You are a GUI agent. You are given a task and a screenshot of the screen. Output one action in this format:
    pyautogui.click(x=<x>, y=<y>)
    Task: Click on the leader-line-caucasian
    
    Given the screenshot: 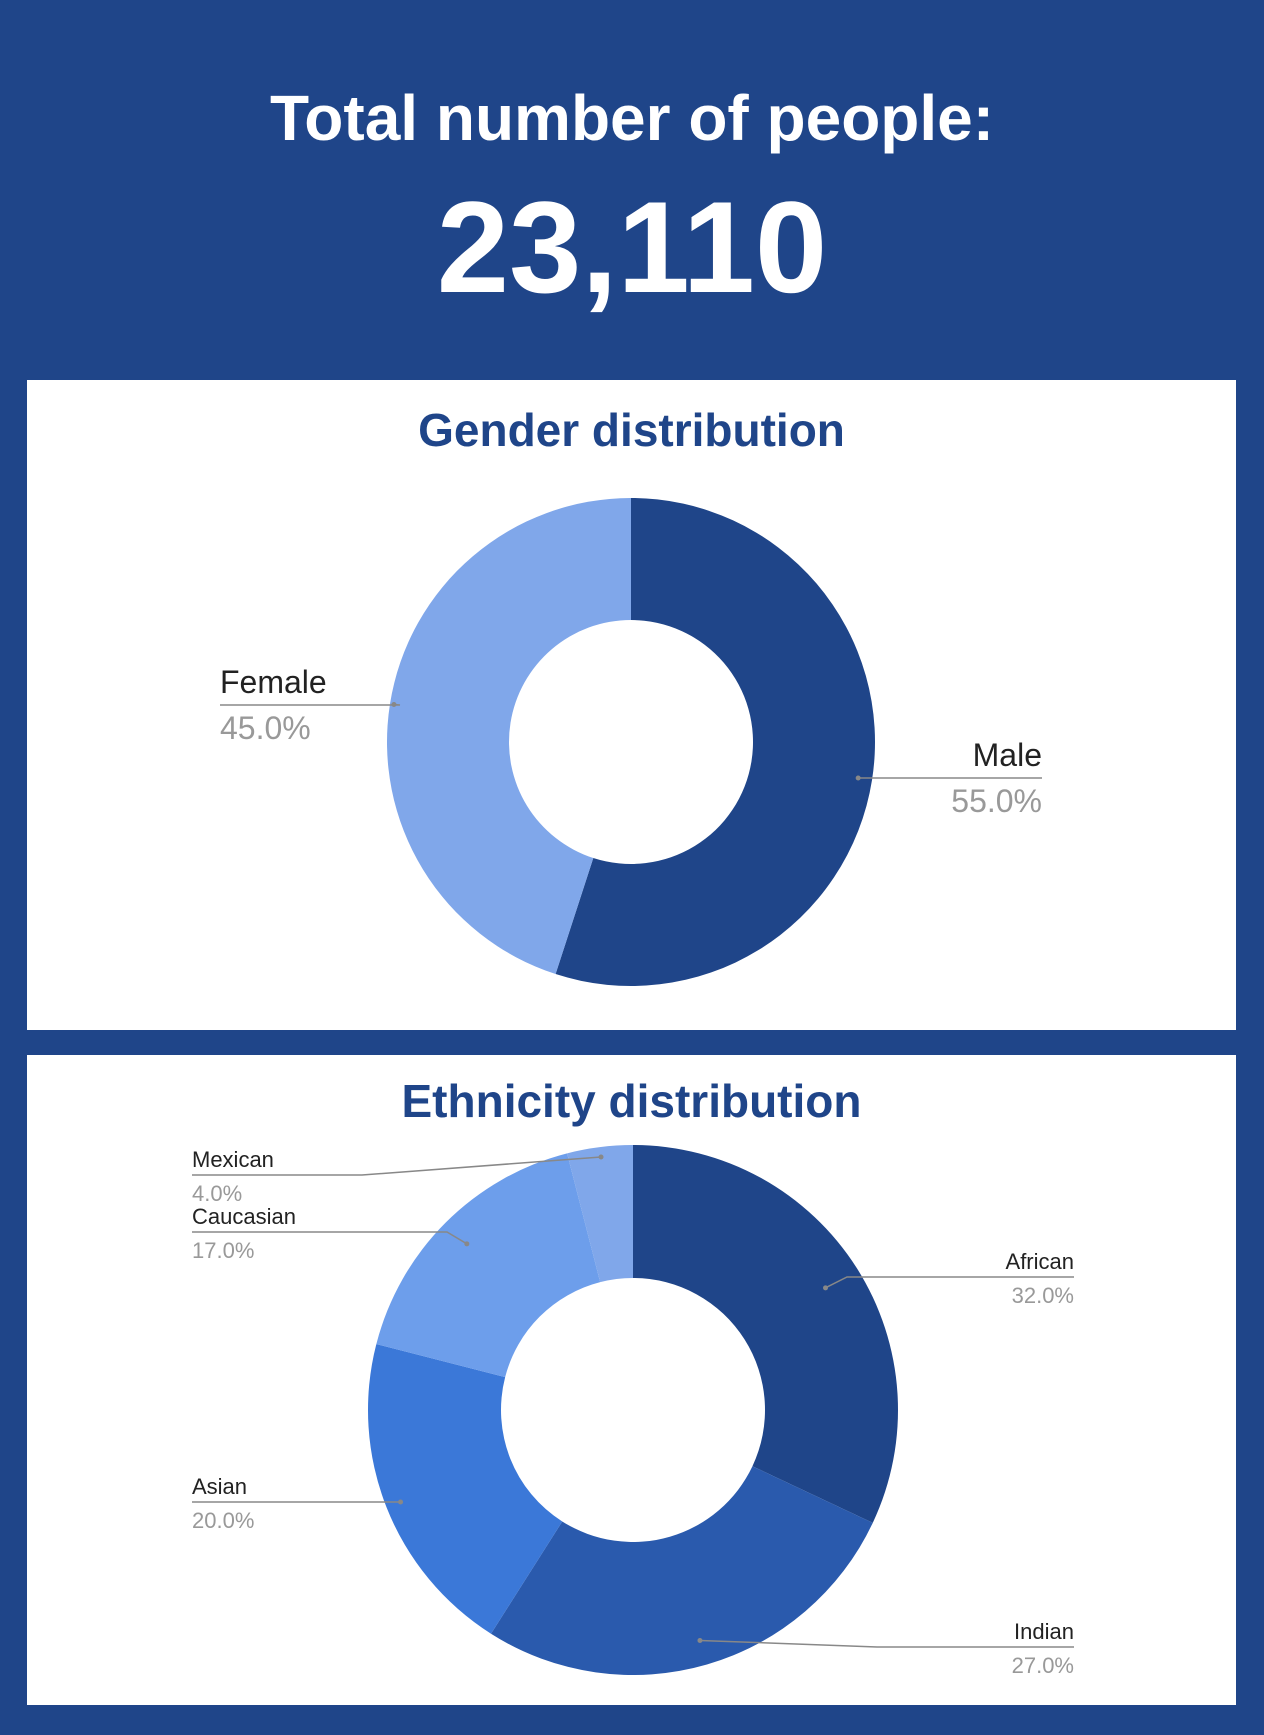 What is the action you would take?
    pyautogui.click(x=330, y=1238)
    